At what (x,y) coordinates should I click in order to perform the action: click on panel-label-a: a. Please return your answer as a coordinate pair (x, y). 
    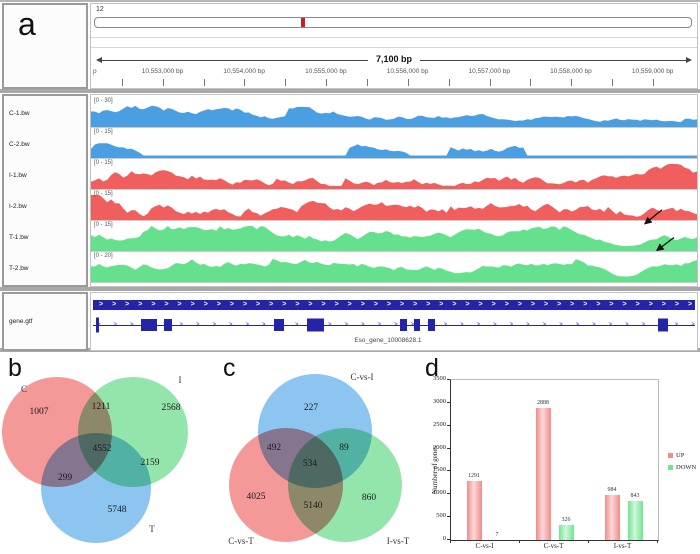
    Looking at the image, I should click on (27, 24).